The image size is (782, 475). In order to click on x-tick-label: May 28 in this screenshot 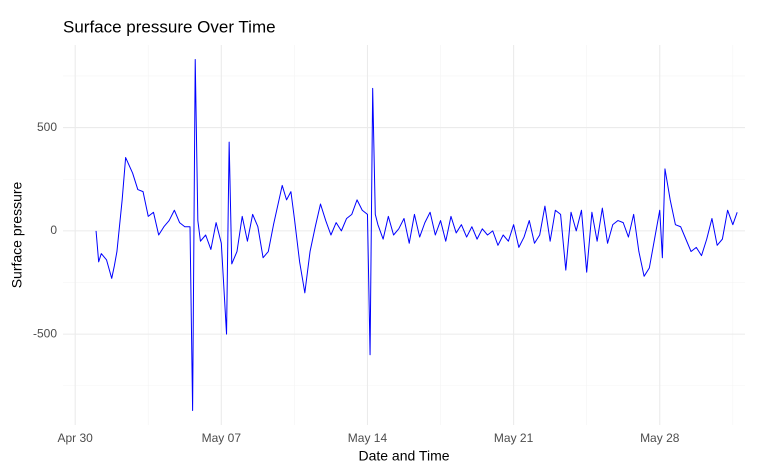, I will do `click(660, 438)`.